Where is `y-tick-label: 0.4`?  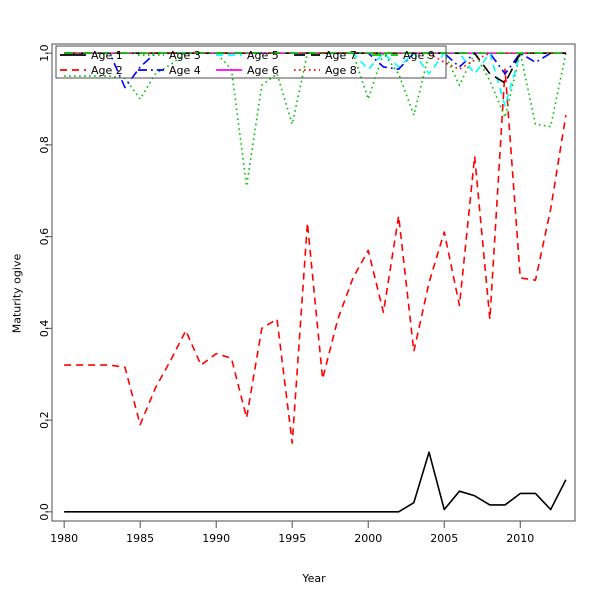 y-tick-label: 0.4 is located at coordinates (44, 329).